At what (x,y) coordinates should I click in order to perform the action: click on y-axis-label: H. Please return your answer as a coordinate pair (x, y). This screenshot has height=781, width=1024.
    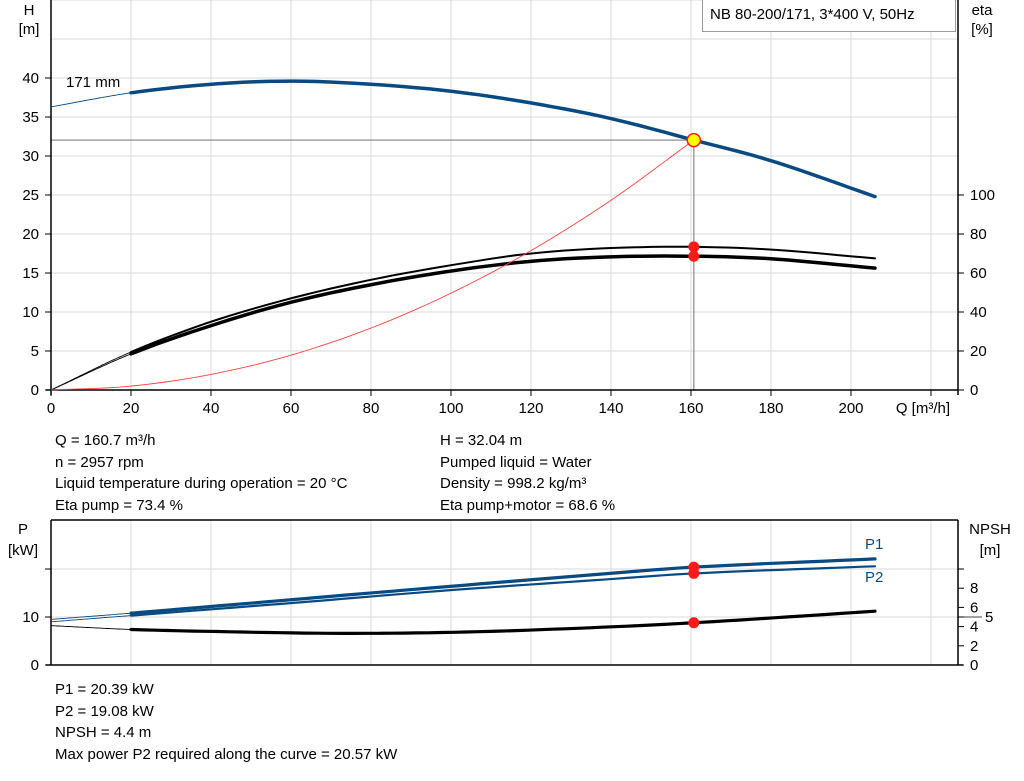
    Looking at the image, I should click on (29, 10).